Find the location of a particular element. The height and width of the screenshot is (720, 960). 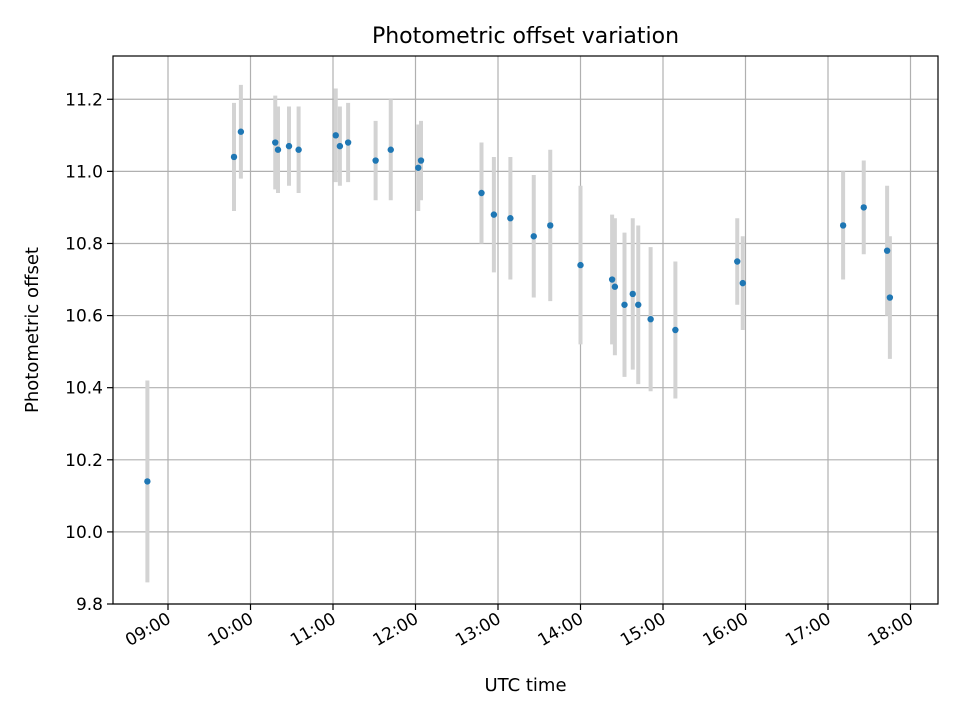

y-axis-label: Photometric offset is located at coordinates (32, 330).